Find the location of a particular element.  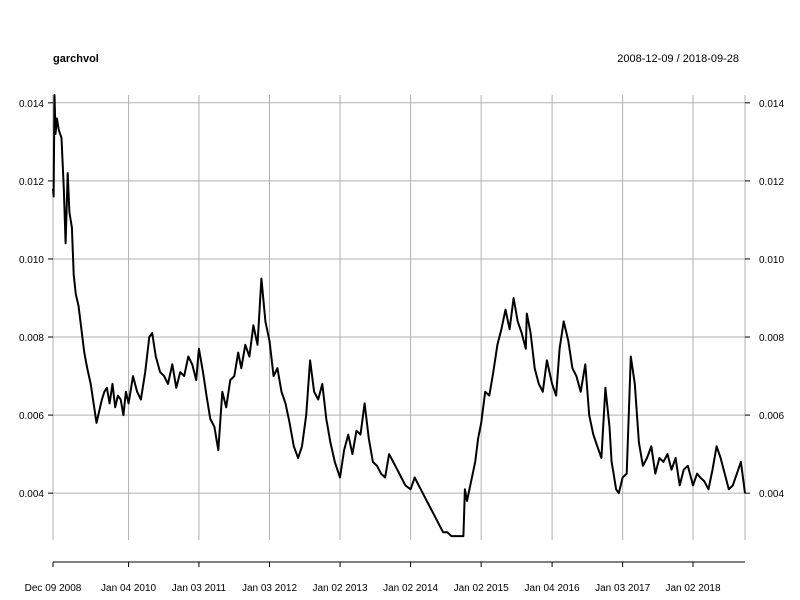

chart-title: garchvol is located at coordinates (76, 59).